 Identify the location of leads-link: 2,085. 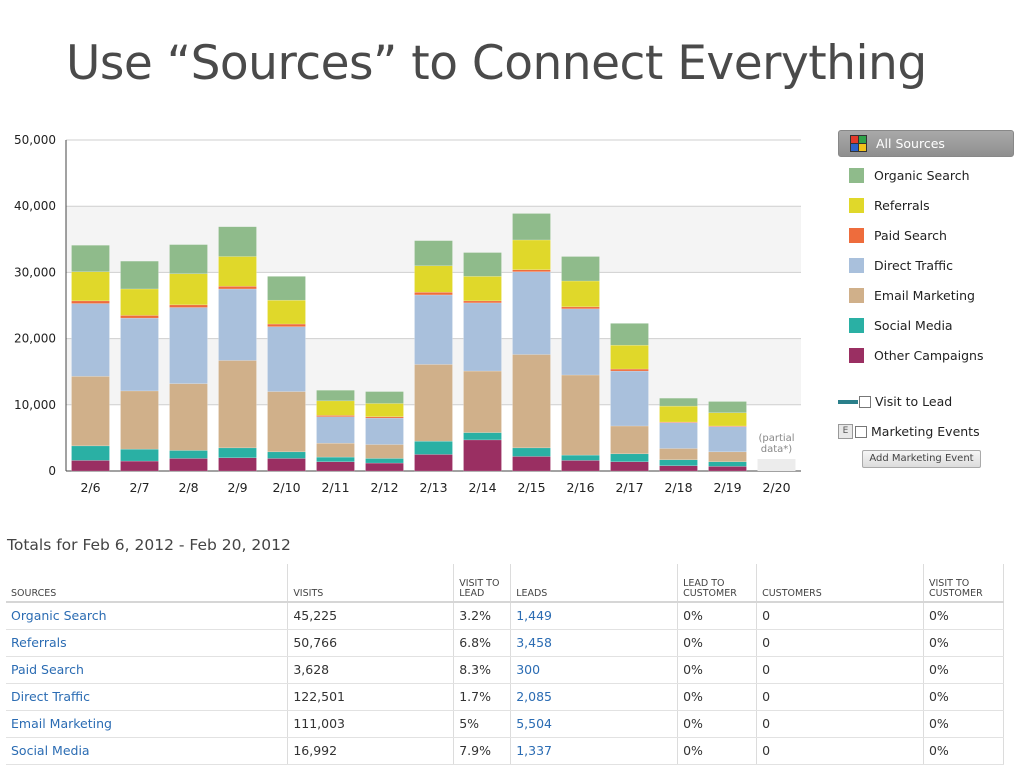
(594, 697).